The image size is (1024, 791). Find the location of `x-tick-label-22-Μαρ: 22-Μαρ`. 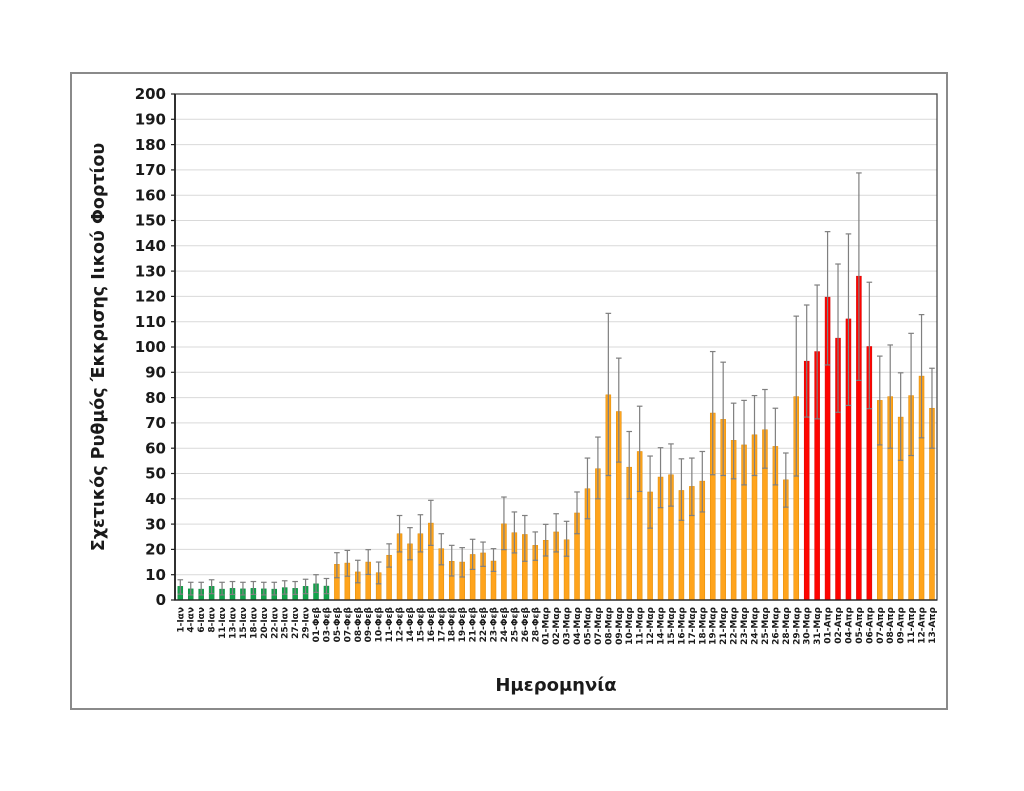

x-tick-label-22-Μαρ: 22-Μαρ is located at coordinates (735, 625).